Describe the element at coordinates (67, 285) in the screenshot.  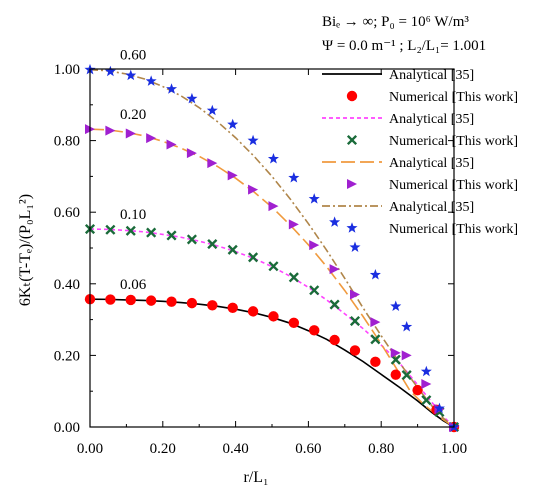
I see `y-tick-label: 0.40` at that location.